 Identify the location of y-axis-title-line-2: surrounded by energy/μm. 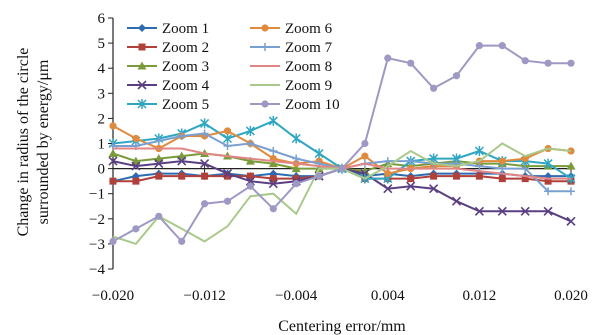
(43, 141).